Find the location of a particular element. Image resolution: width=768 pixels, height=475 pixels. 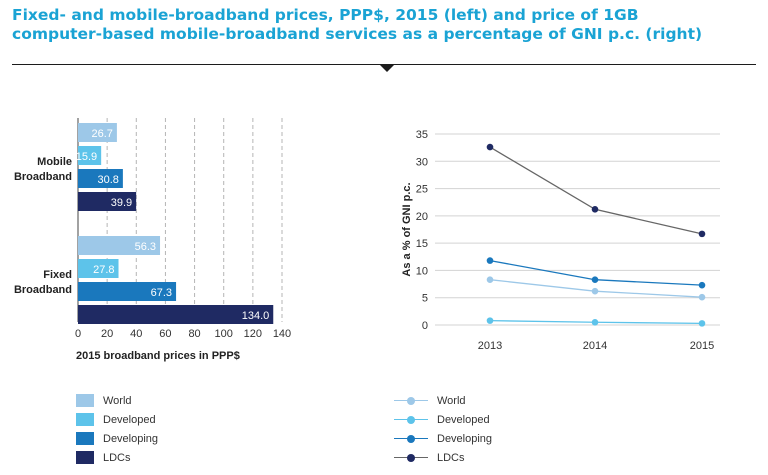

bar-ldcs-mobile-broadband is located at coordinates (107, 201).